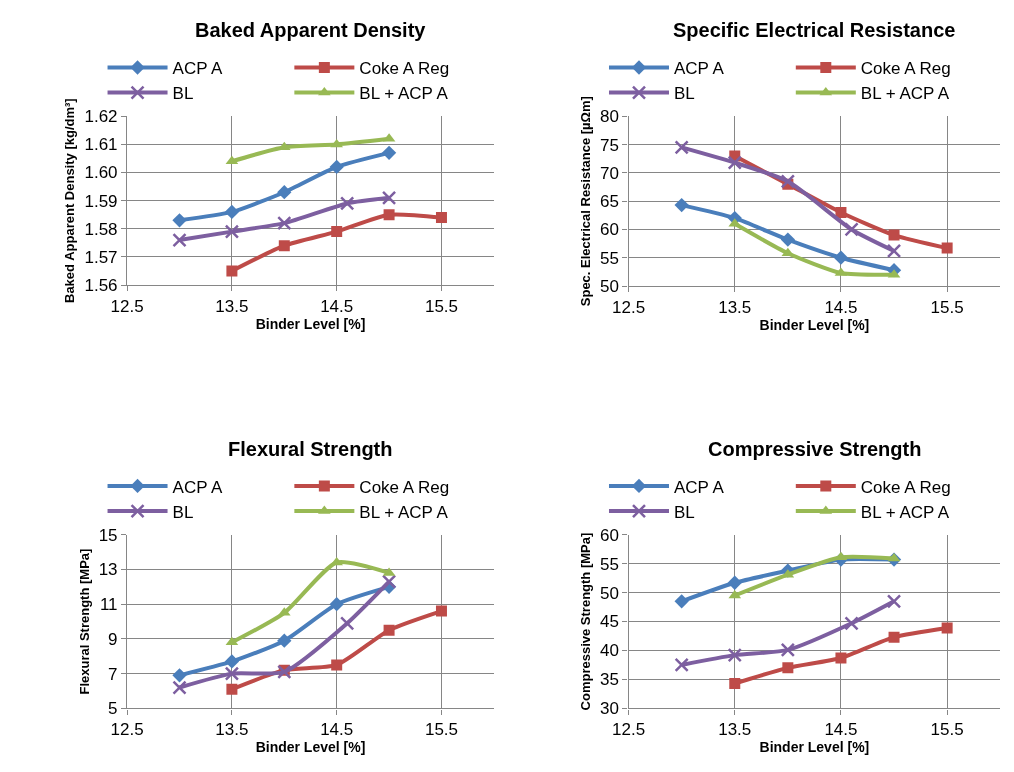 The image size is (1014, 772). What do you see at coordinates (108, 535) in the screenshot?
I see `y-tick-label: 15` at bounding box center [108, 535].